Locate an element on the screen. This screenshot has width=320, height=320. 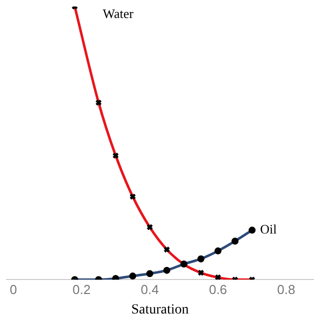
x-tick-label: 0.2 is located at coordinates (81, 289).